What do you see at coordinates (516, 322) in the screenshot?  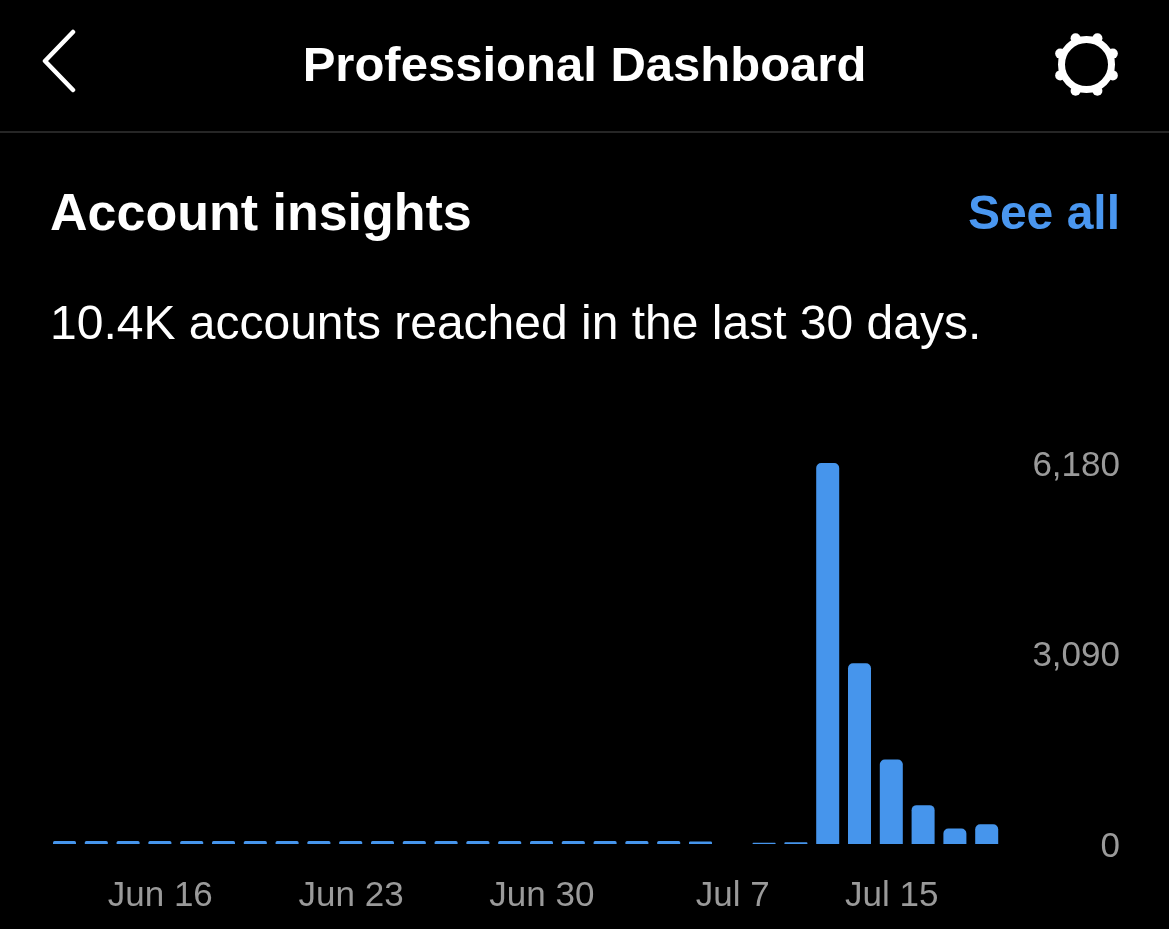 I see `chart-subtitle: 10.4K accounts reached in the last 30 days.` at bounding box center [516, 322].